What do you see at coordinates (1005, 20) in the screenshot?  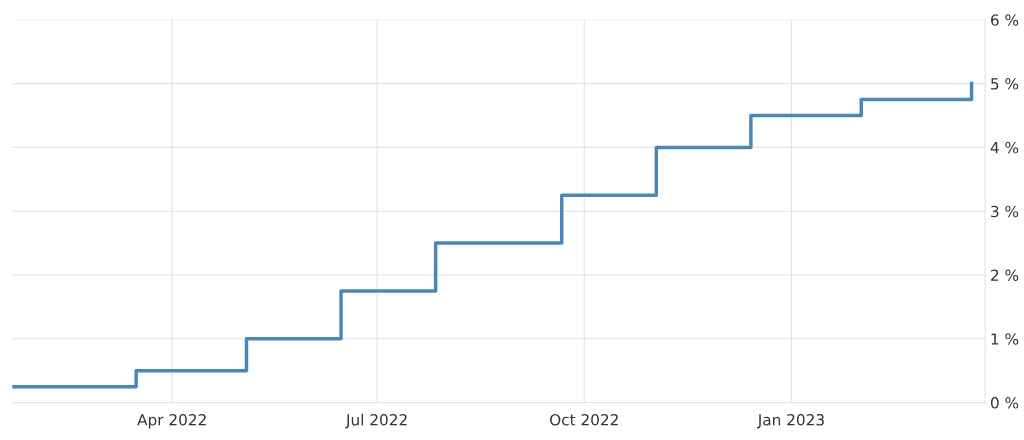 I see `y-tick-label: 6 %` at bounding box center [1005, 20].